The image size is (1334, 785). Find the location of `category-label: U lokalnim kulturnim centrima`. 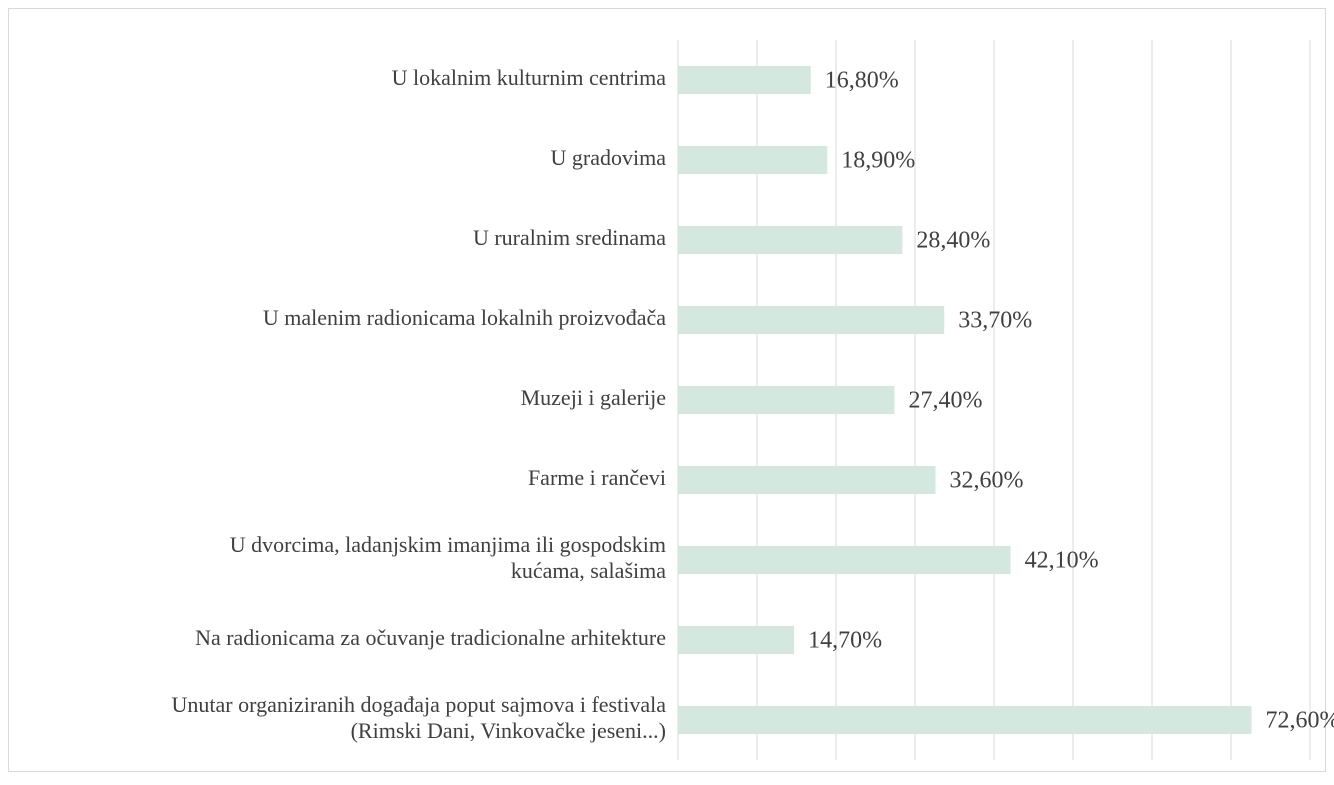

category-label: U lokalnim kulturnim centrima is located at coordinates (529, 77).